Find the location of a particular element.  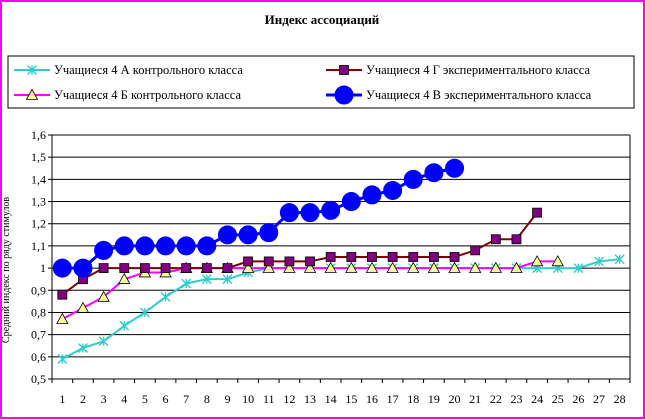

y-tick-label: 1,4 is located at coordinates (38, 179).